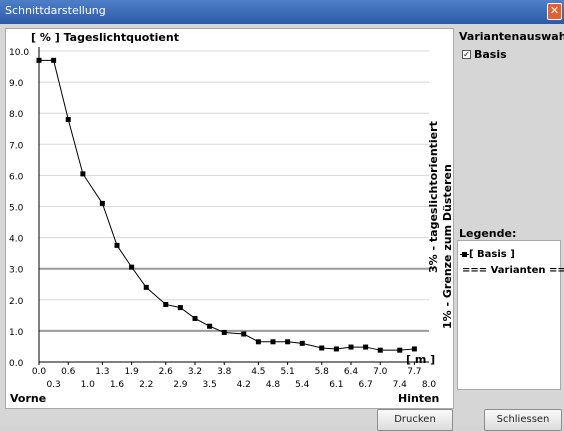  Describe the element at coordinates (16, 146) in the screenshot. I see `y-tick-label: 7.0` at that location.